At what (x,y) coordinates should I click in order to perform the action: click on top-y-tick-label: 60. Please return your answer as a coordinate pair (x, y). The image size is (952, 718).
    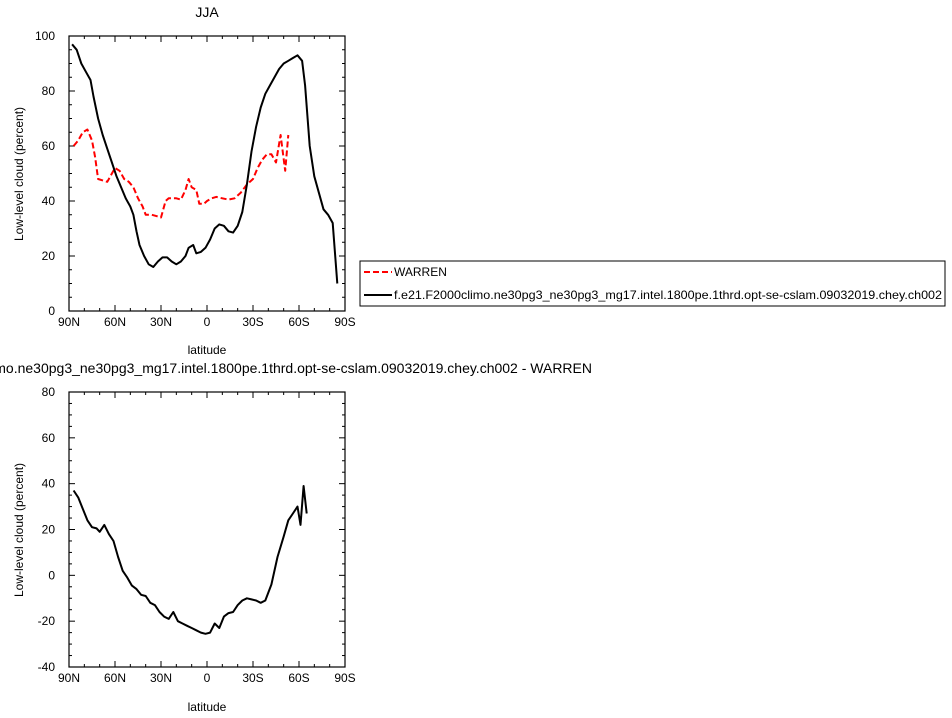
    Looking at the image, I should click on (49, 146).